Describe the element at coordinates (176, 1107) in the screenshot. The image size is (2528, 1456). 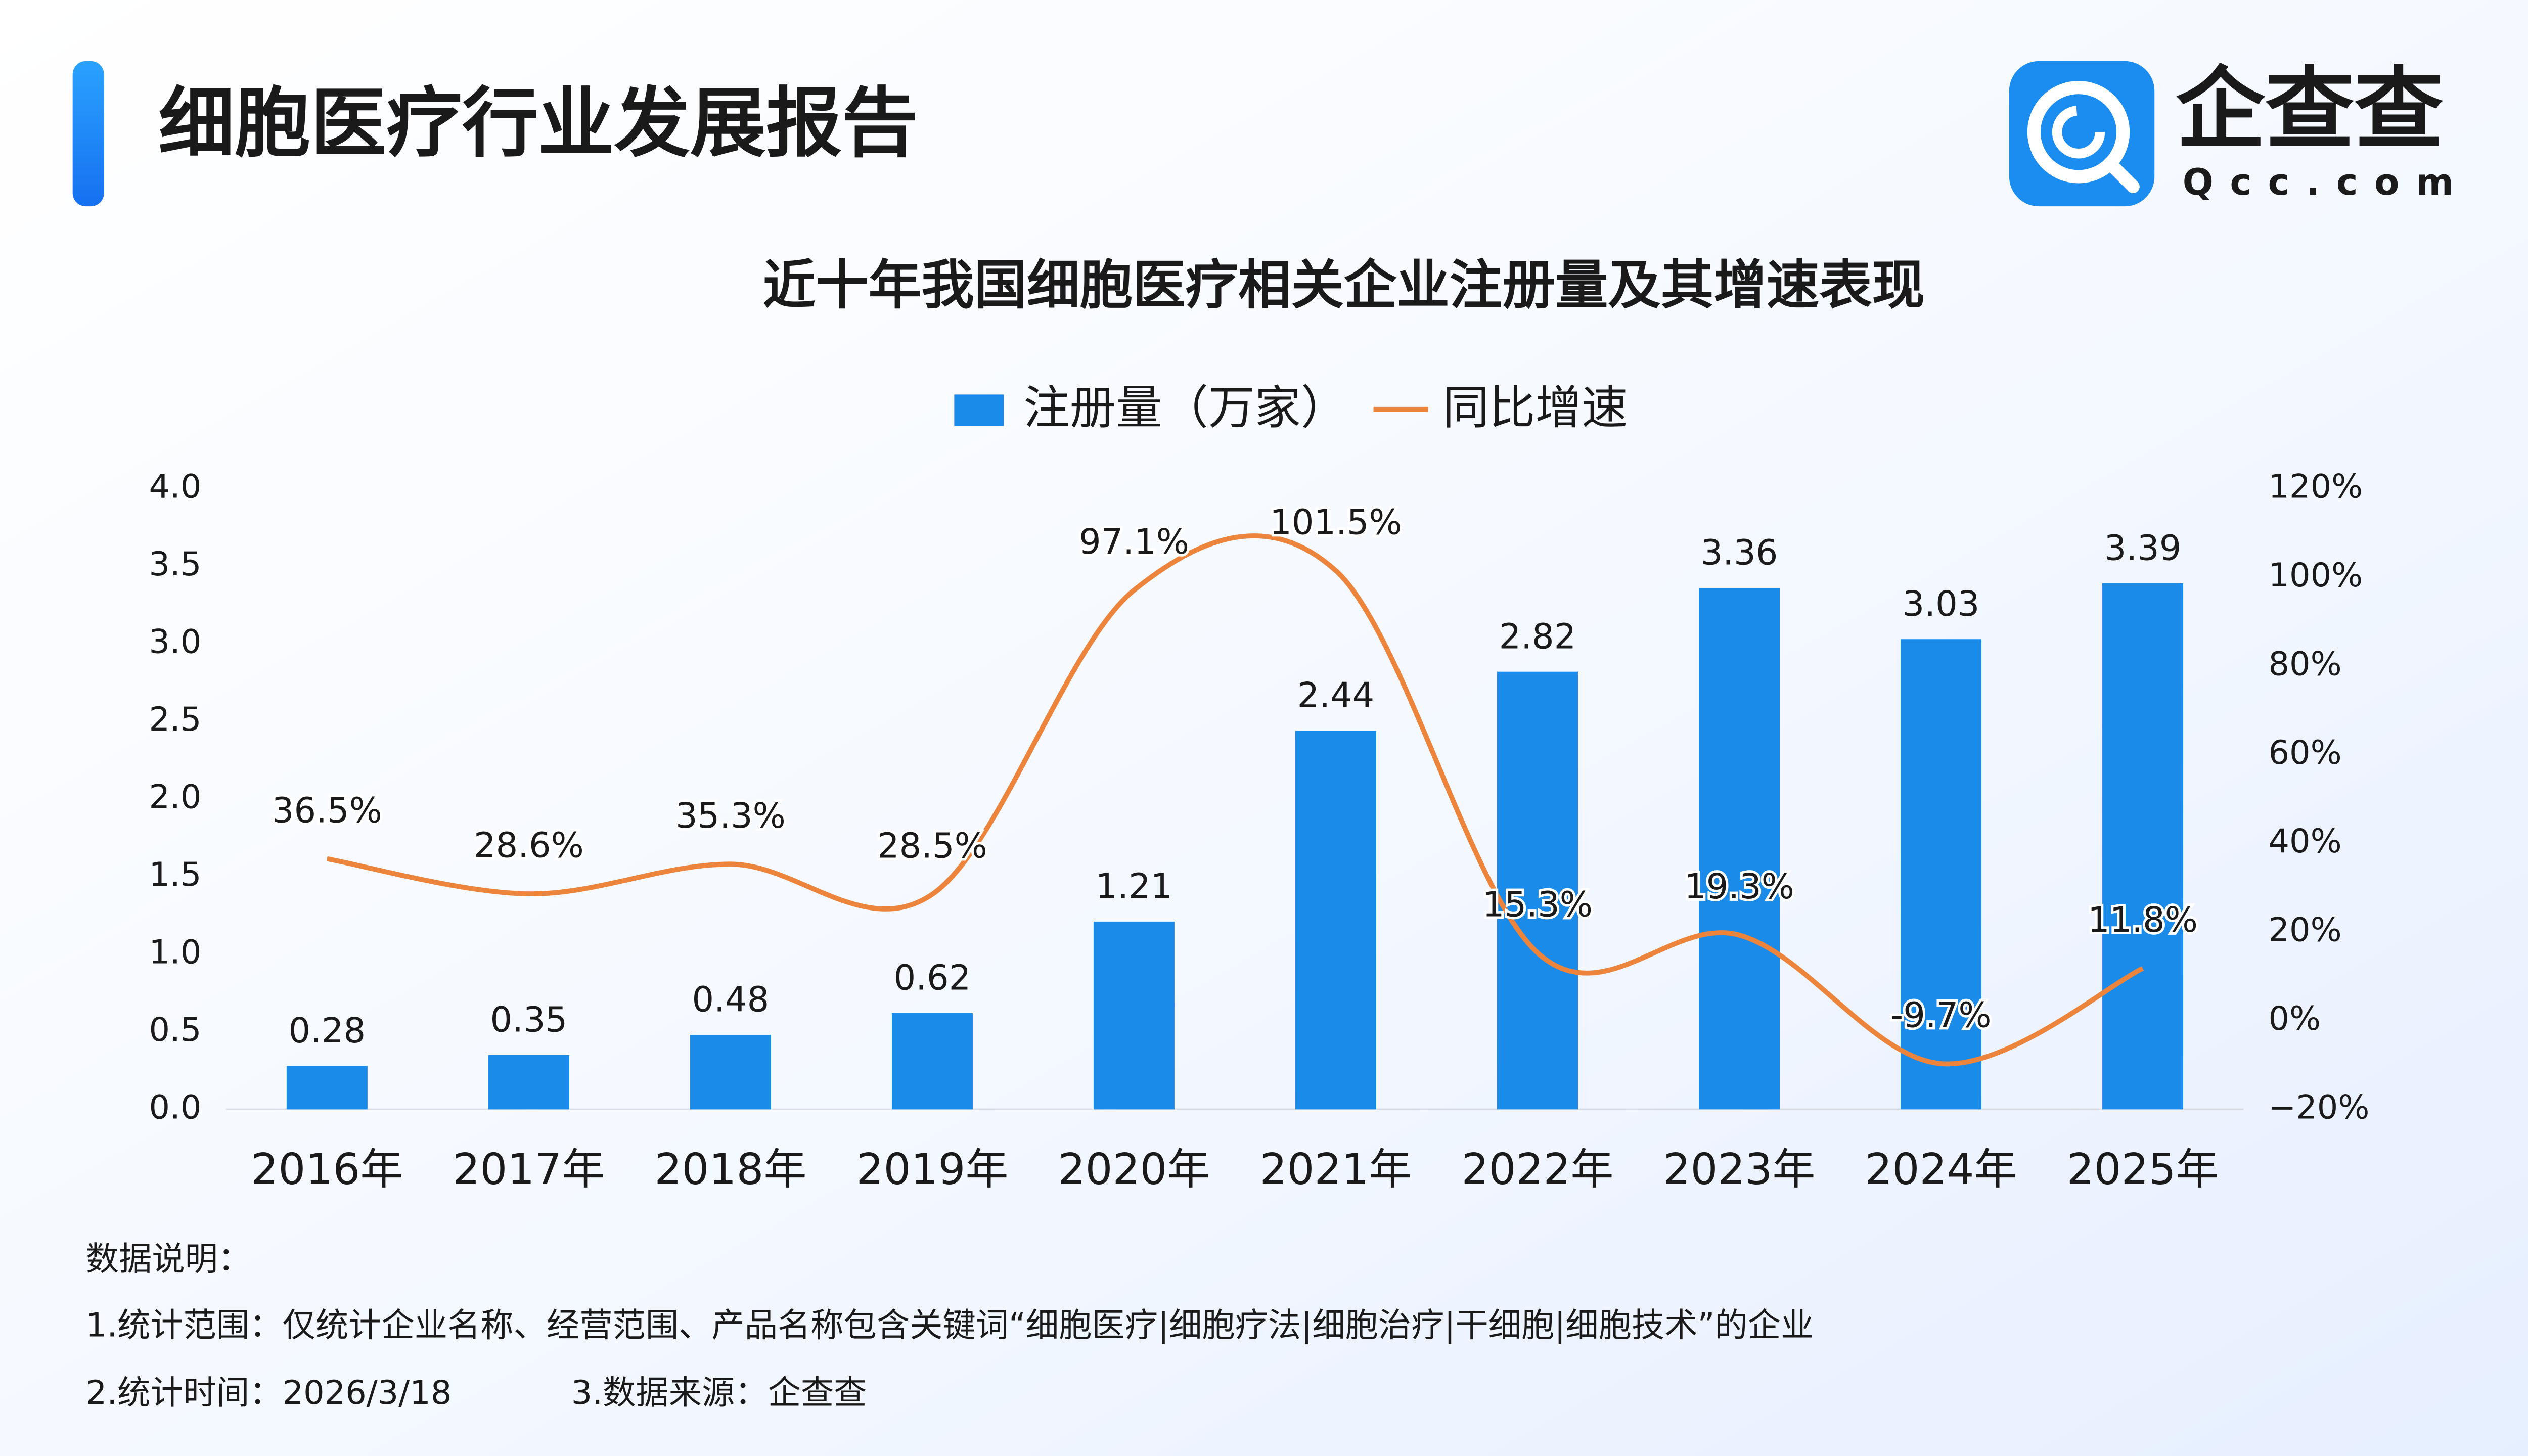
I see `y-tick-label: 0.0` at that location.